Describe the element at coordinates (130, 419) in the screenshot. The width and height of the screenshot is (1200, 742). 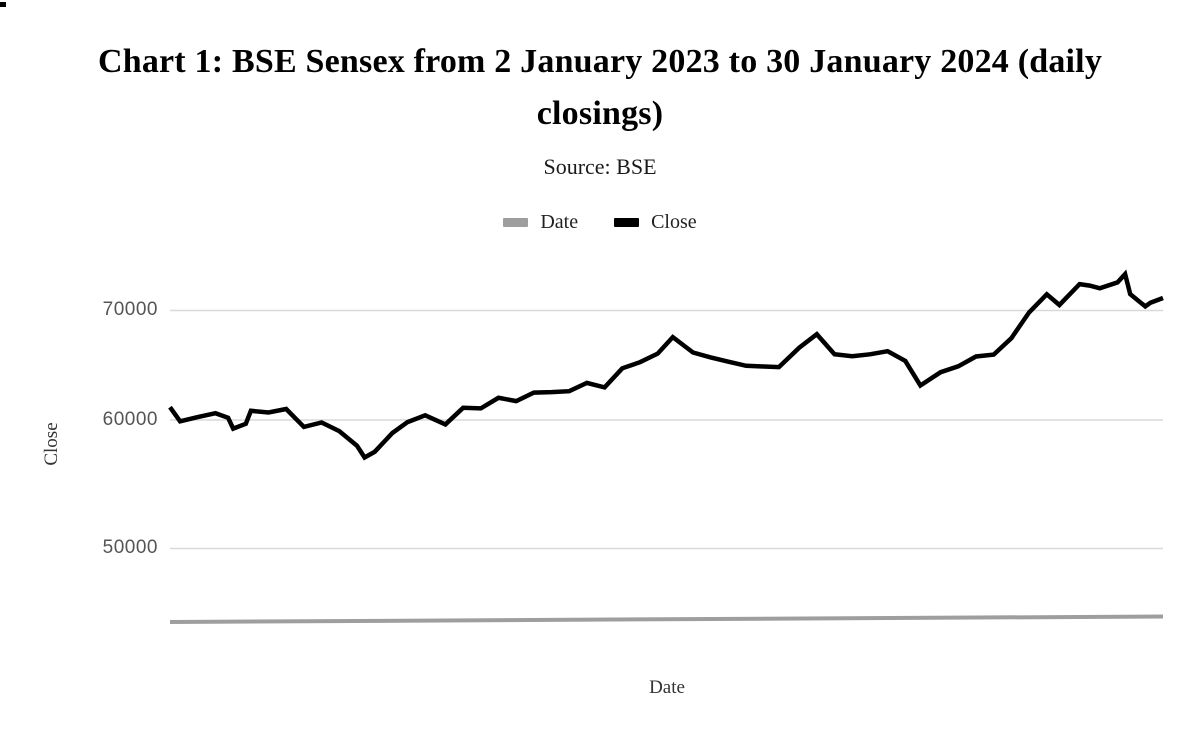
I see `y-tick-label: 60000` at that location.